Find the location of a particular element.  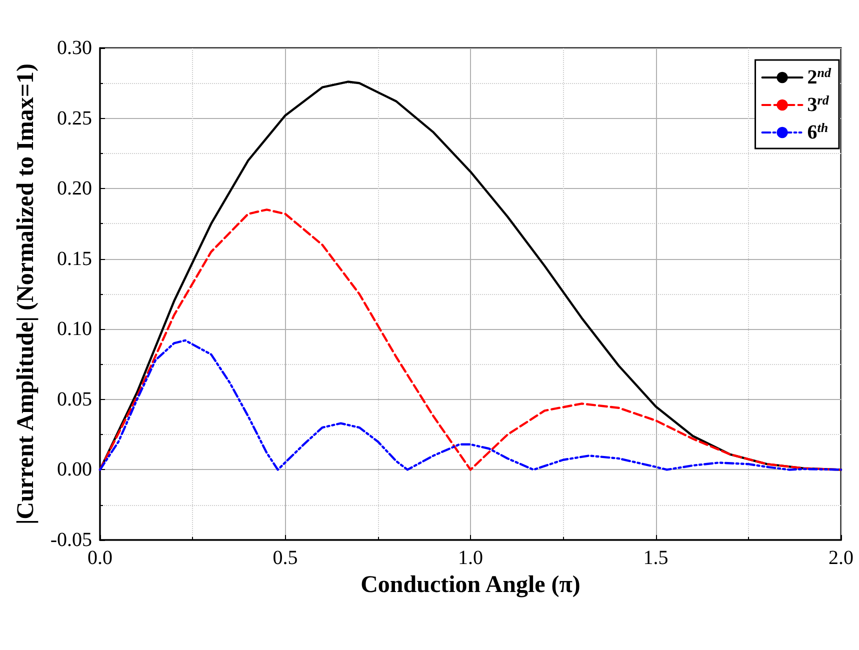

y-tick-label: 0.25 is located at coordinates (74, 118).